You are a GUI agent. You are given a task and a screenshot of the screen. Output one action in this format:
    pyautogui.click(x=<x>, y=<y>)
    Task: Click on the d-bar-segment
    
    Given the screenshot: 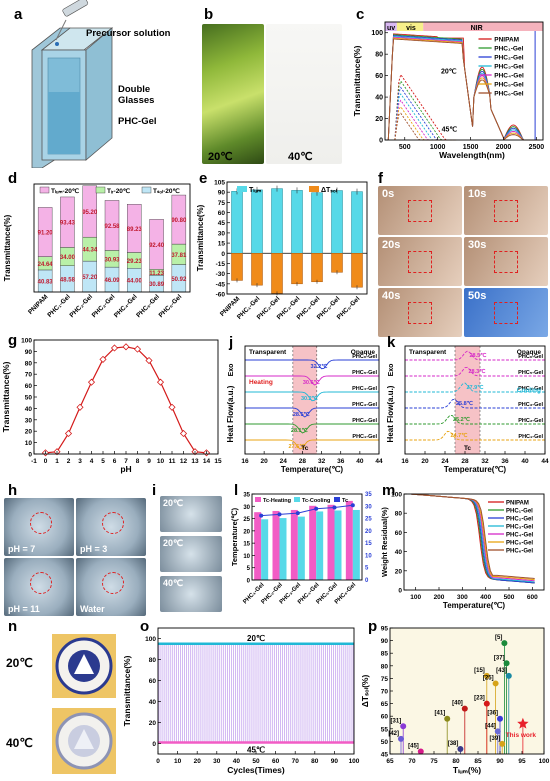 What is the action you would take?
    pyautogui.click(x=156, y=244)
    